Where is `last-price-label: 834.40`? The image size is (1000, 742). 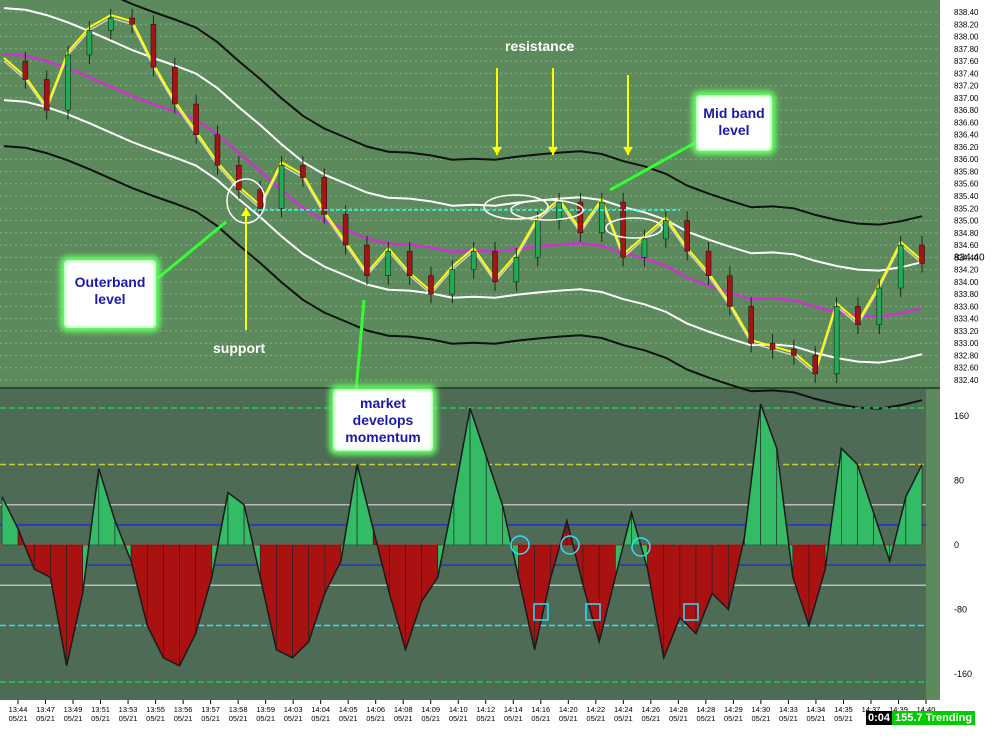 last-price-label: 834.40 is located at coordinates (969, 257).